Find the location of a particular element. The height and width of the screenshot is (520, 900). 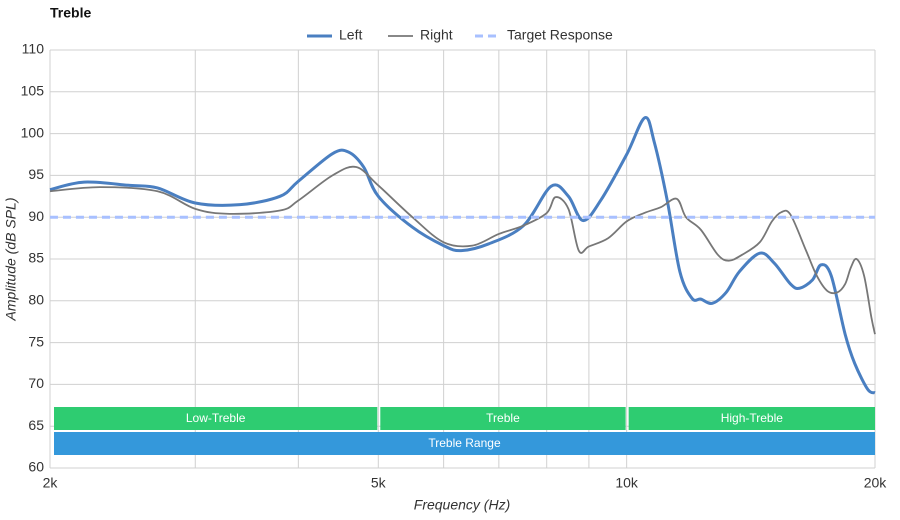

y-tick-label: 110 is located at coordinates (33, 49).